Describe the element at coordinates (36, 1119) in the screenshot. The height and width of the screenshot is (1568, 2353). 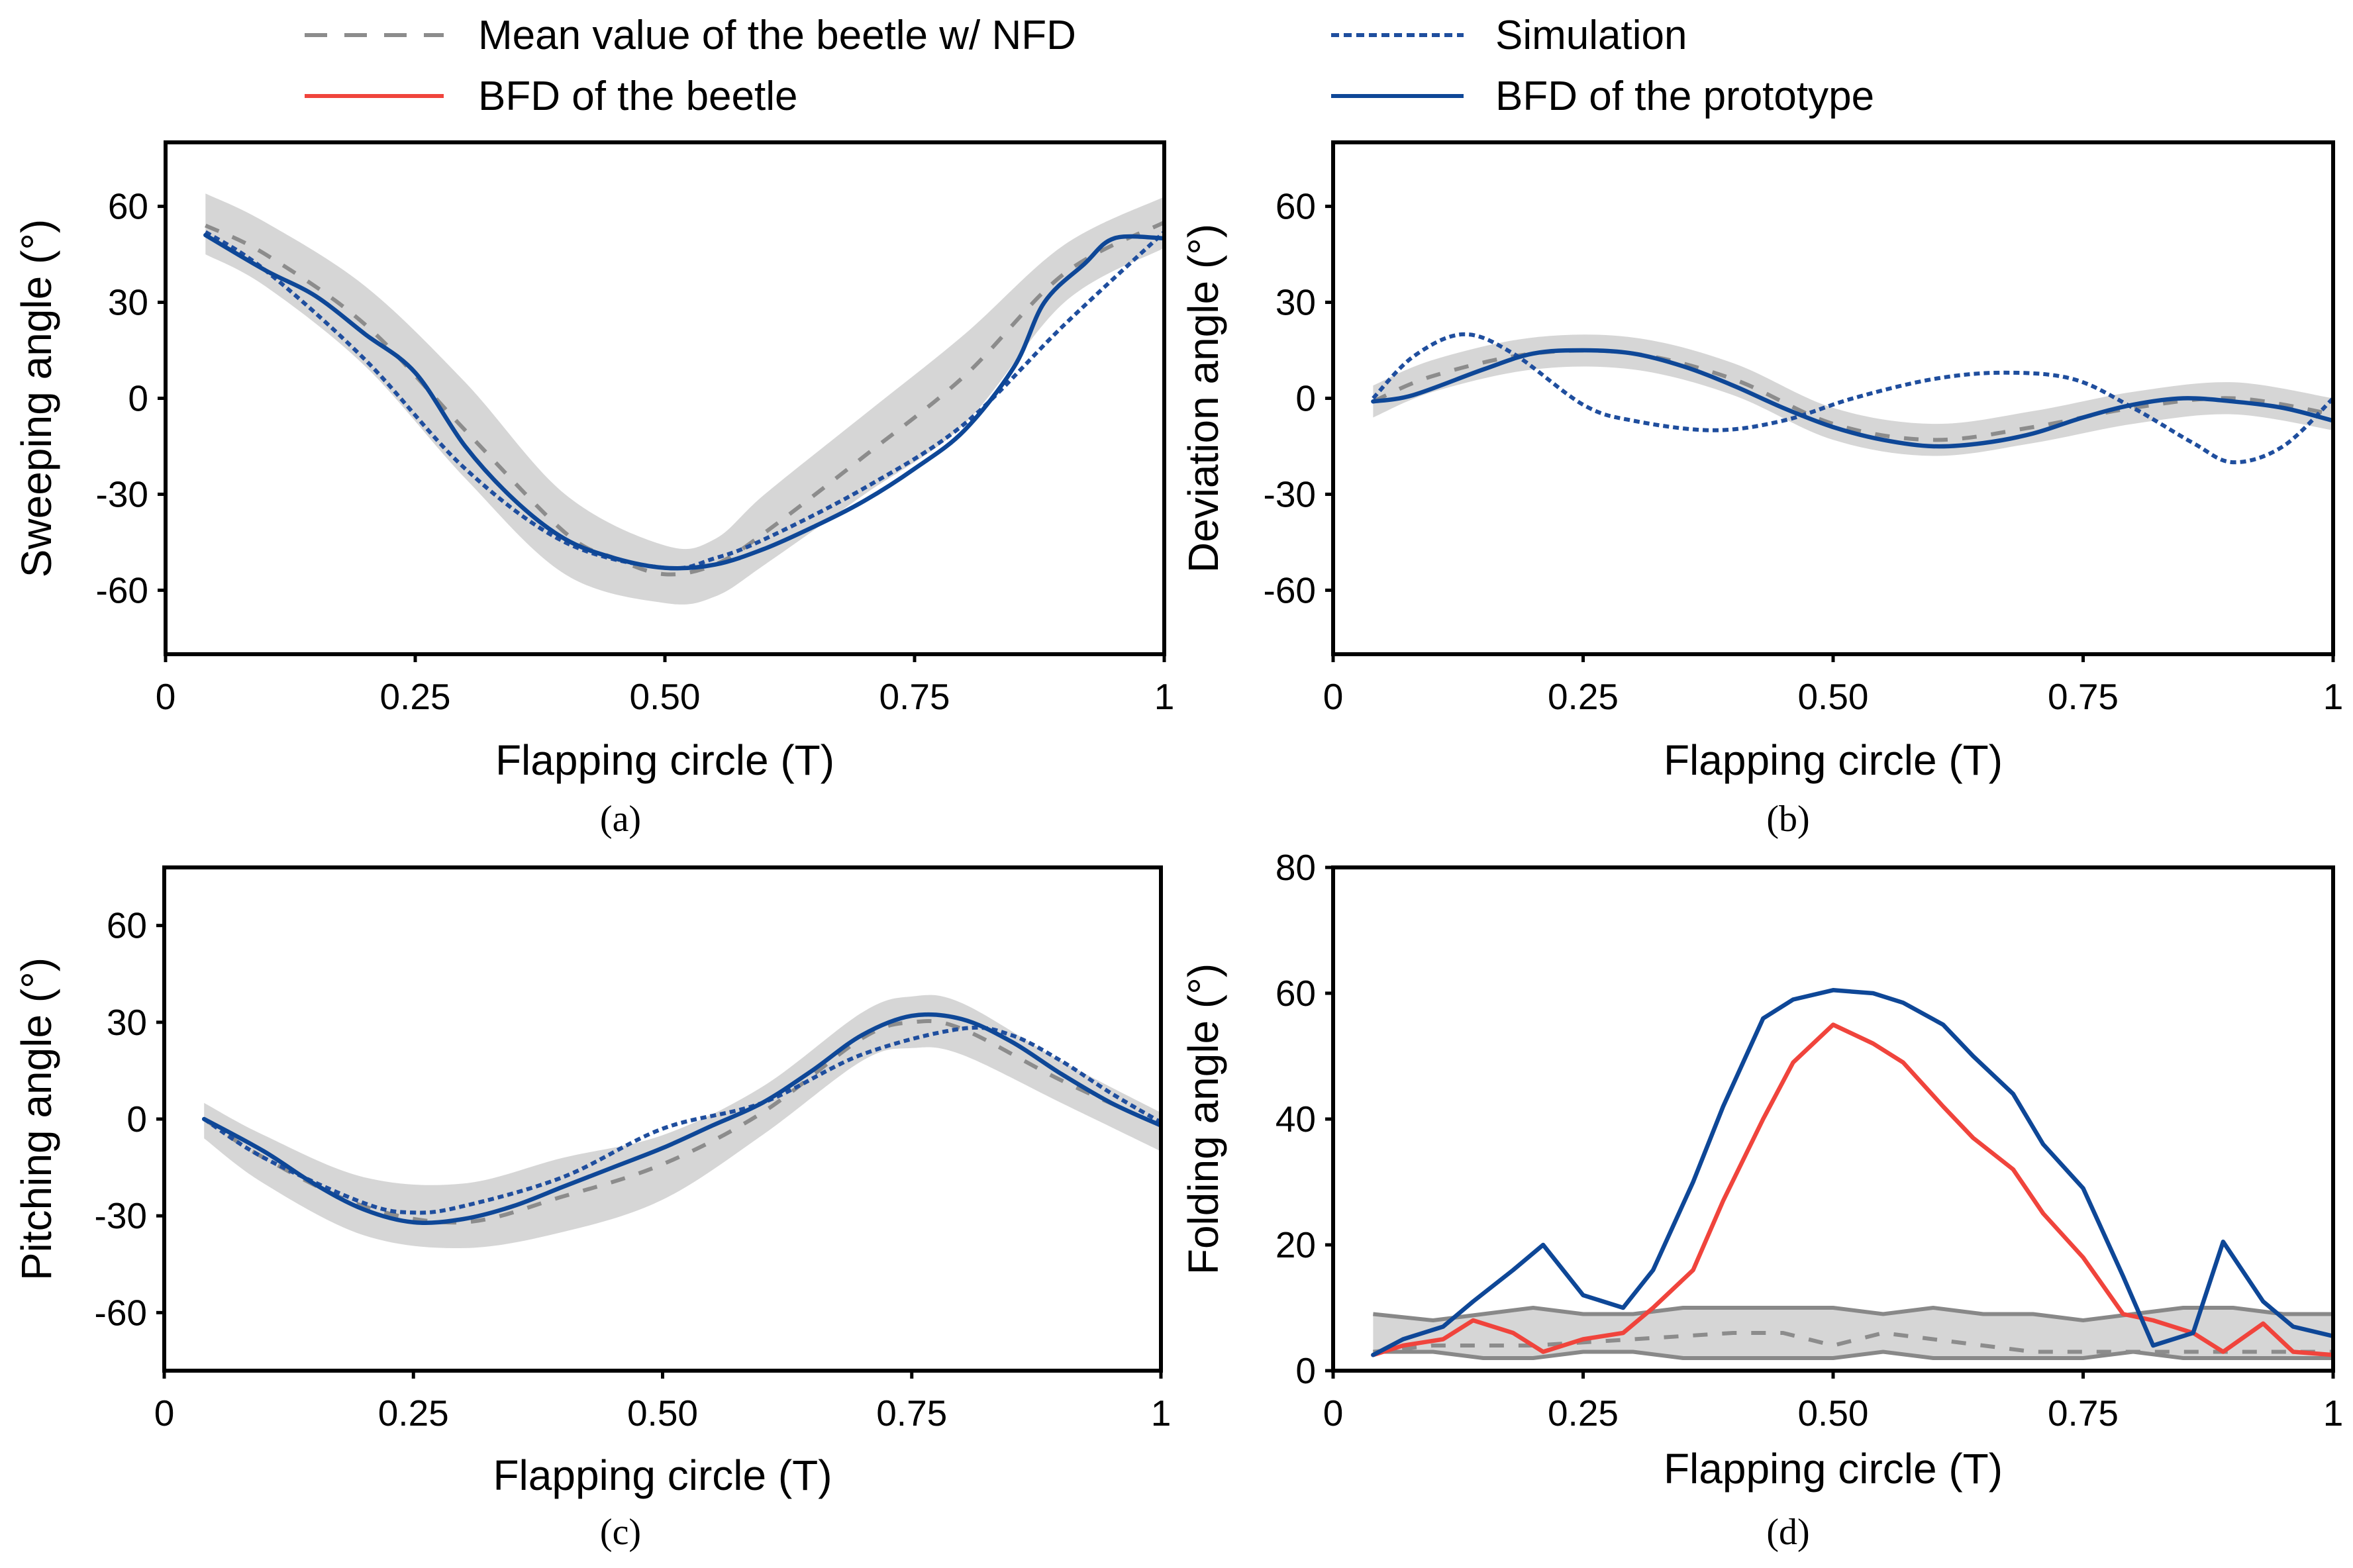
I see `y-axis-label: Pitching angle (°)` at that location.